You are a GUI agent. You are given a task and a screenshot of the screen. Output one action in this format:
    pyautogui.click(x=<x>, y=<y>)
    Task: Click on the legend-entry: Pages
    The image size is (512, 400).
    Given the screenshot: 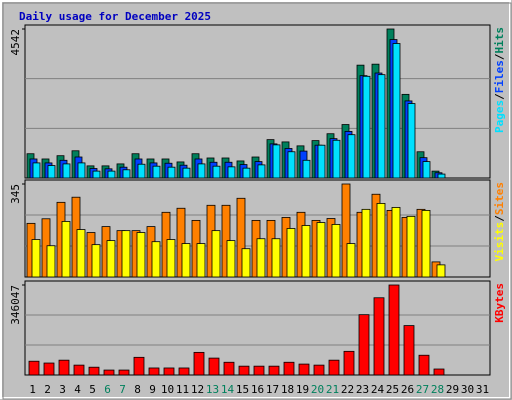 What is the action you would take?
    pyautogui.click(x=499, y=116)
    